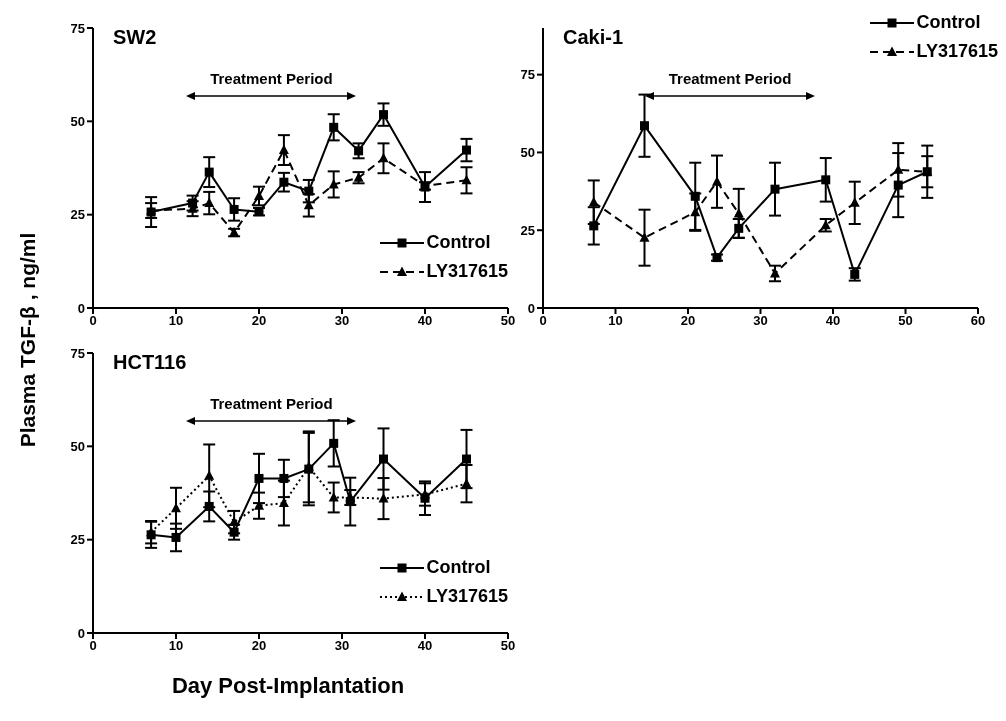 The width and height of the screenshot is (1006, 721). I want to click on chart-title: SW2, so click(135, 37).